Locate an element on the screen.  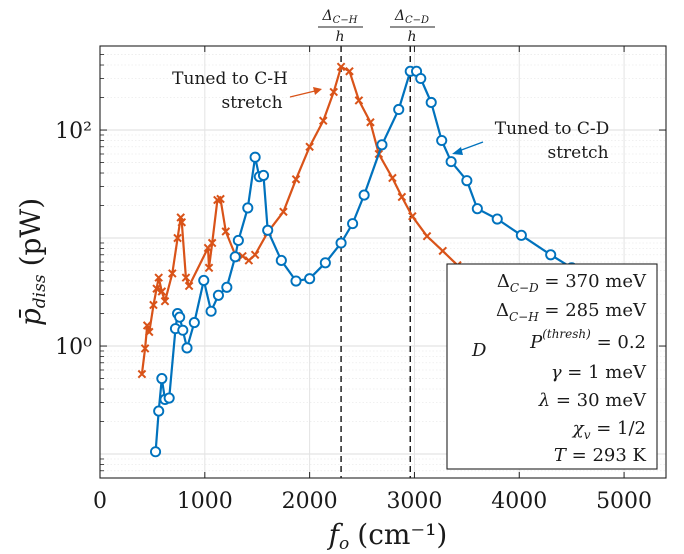
cd-line-label-h: h is located at coordinates (411, 37).